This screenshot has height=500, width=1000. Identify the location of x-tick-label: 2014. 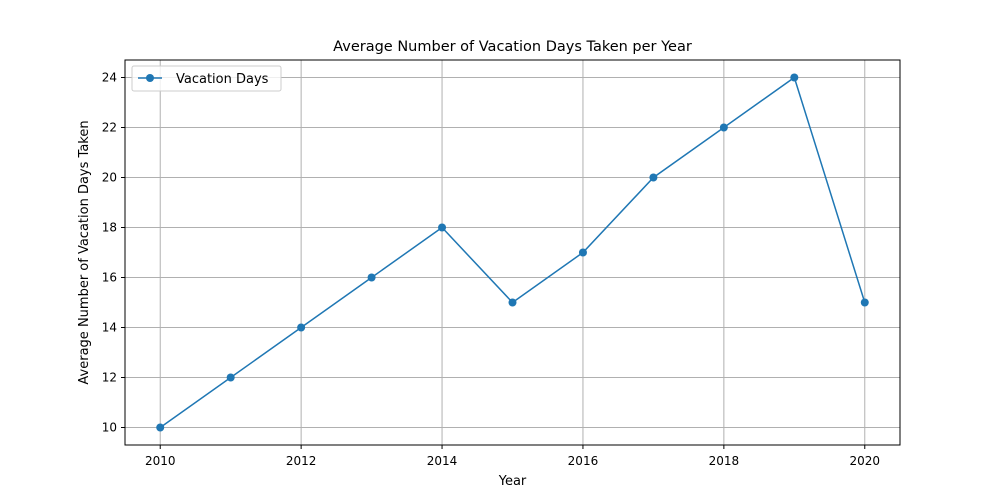
(442, 461).